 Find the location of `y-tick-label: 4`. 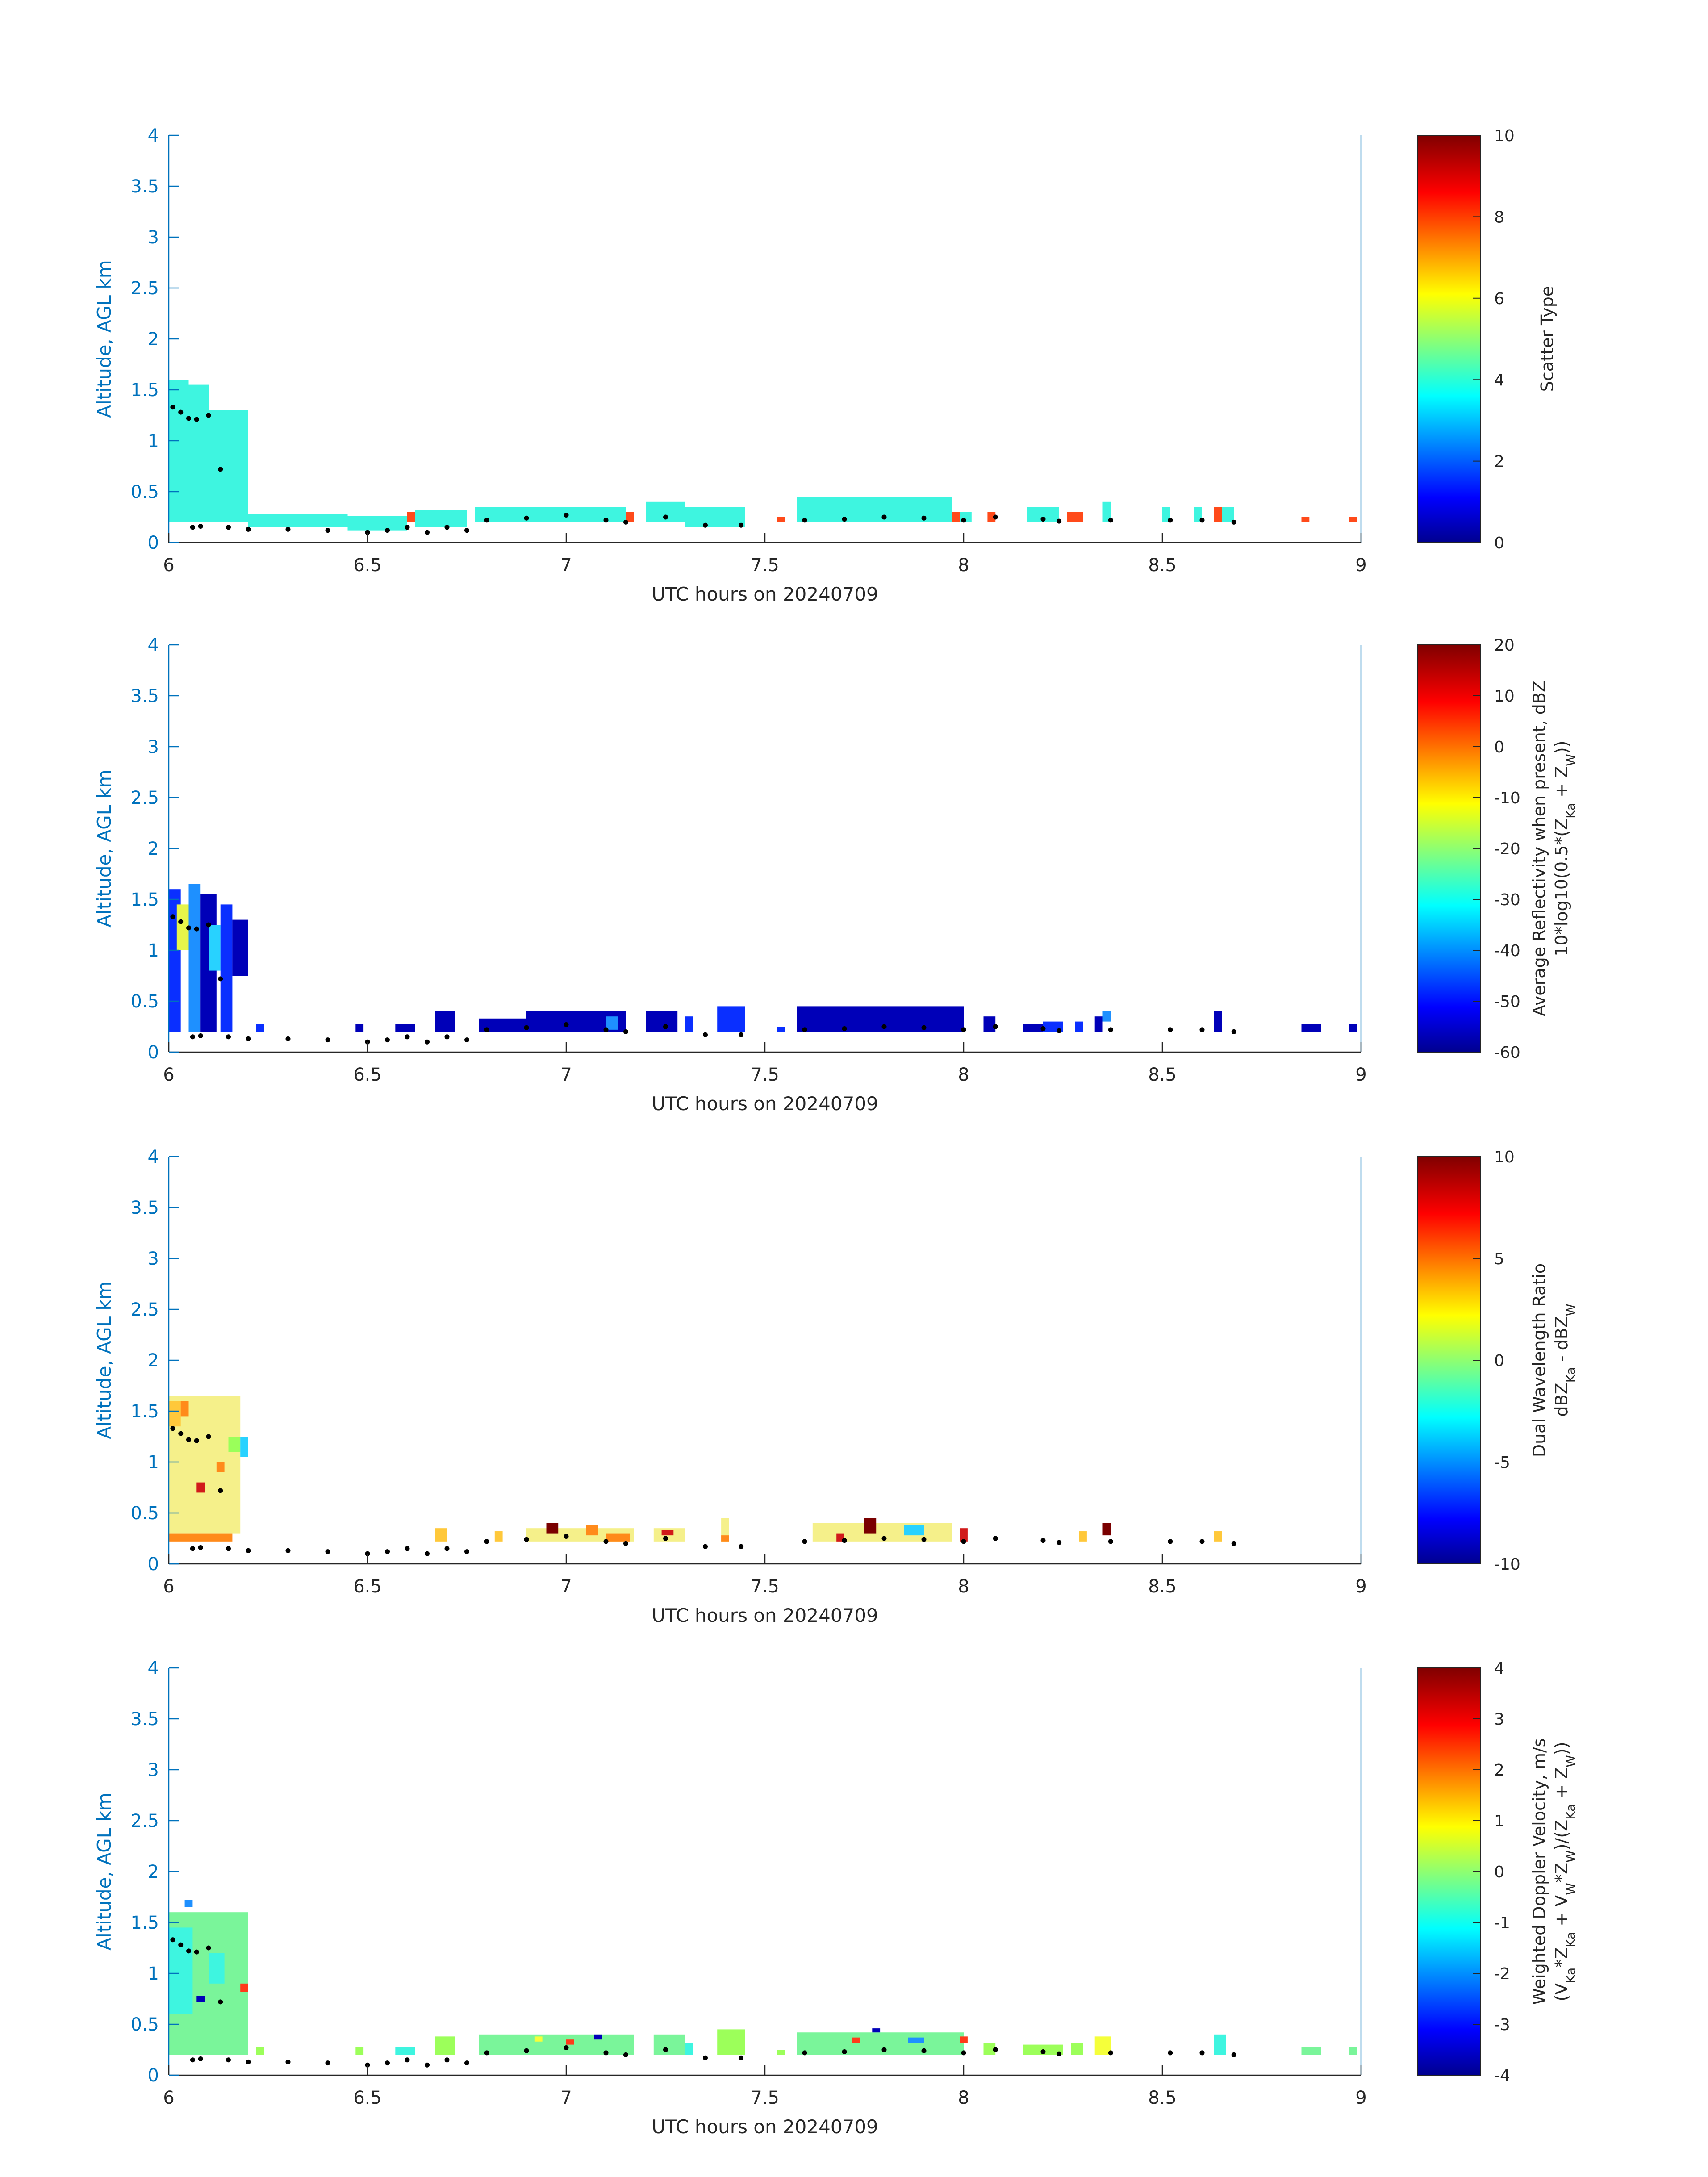

y-tick-label: 4 is located at coordinates (153, 135).